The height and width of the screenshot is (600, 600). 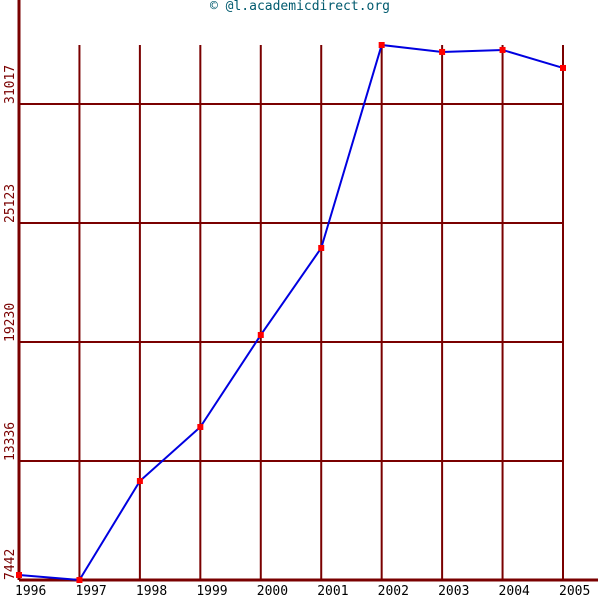 I want to click on x-tick-label: 2002, so click(x=393, y=591).